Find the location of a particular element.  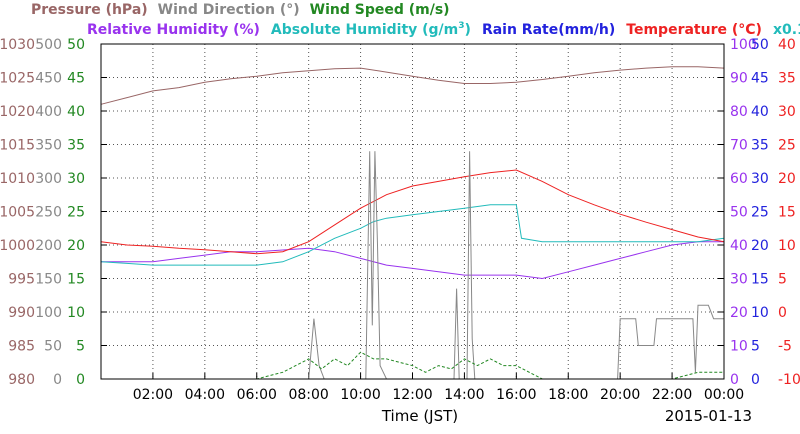

x-axis-title: Time (JST) is located at coordinates (419, 416).